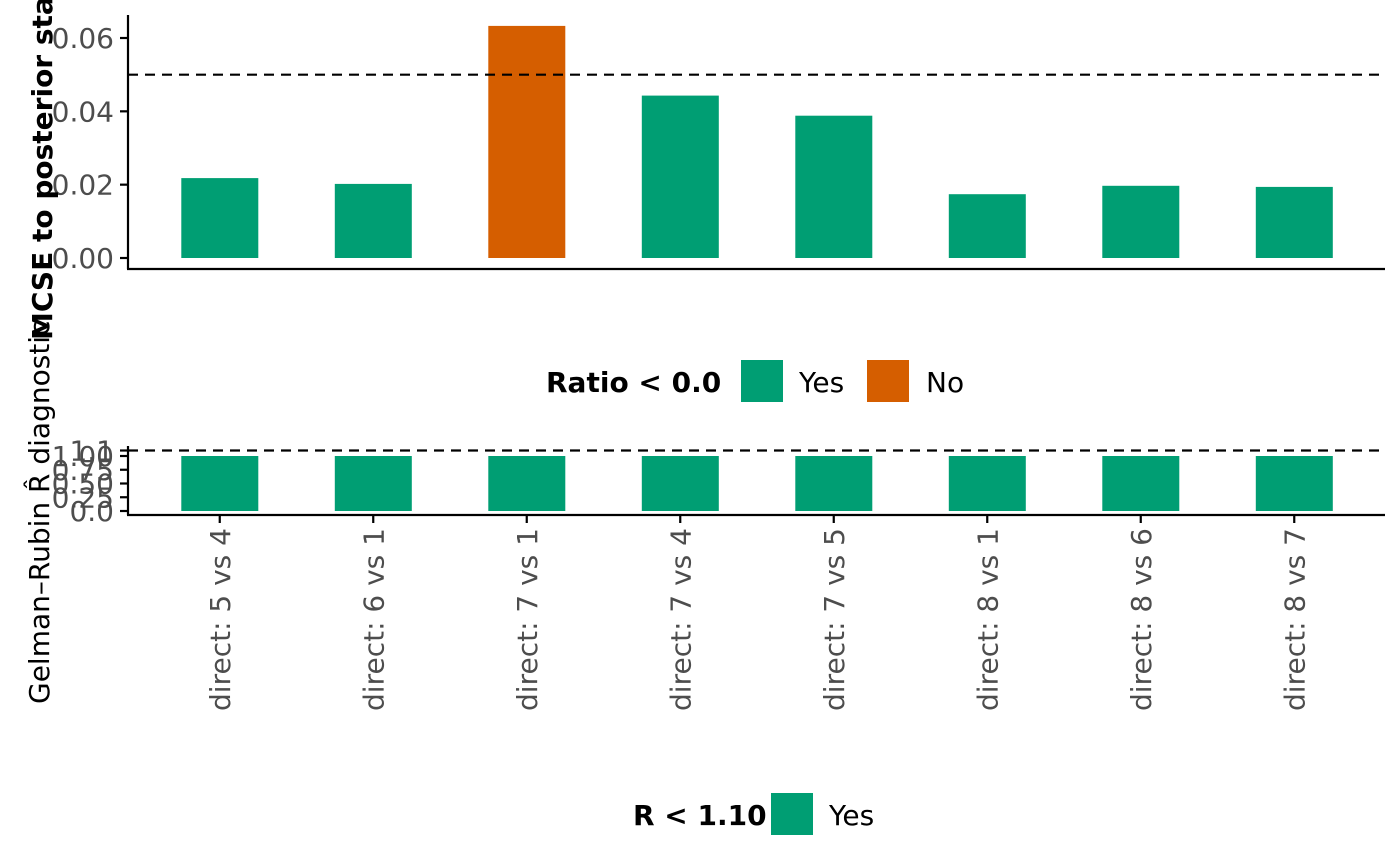 The width and height of the screenshot is (1400, 866). Describe the element at coordinates (680, 619) in the screenshot. I see `rhat-x-tick-label: direct: 7 vs 4` at that location.